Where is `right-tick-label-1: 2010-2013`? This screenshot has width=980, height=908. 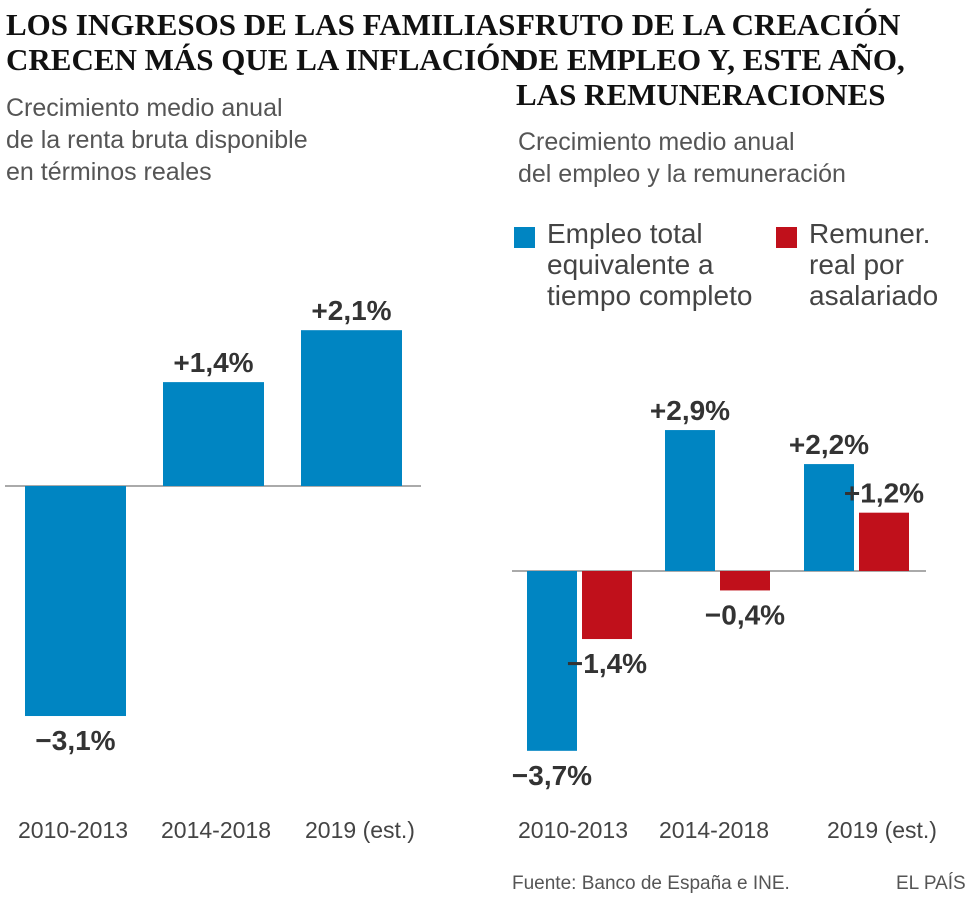
right-tick-label-1: 2010-2013 is located at coordinates (573, 830).